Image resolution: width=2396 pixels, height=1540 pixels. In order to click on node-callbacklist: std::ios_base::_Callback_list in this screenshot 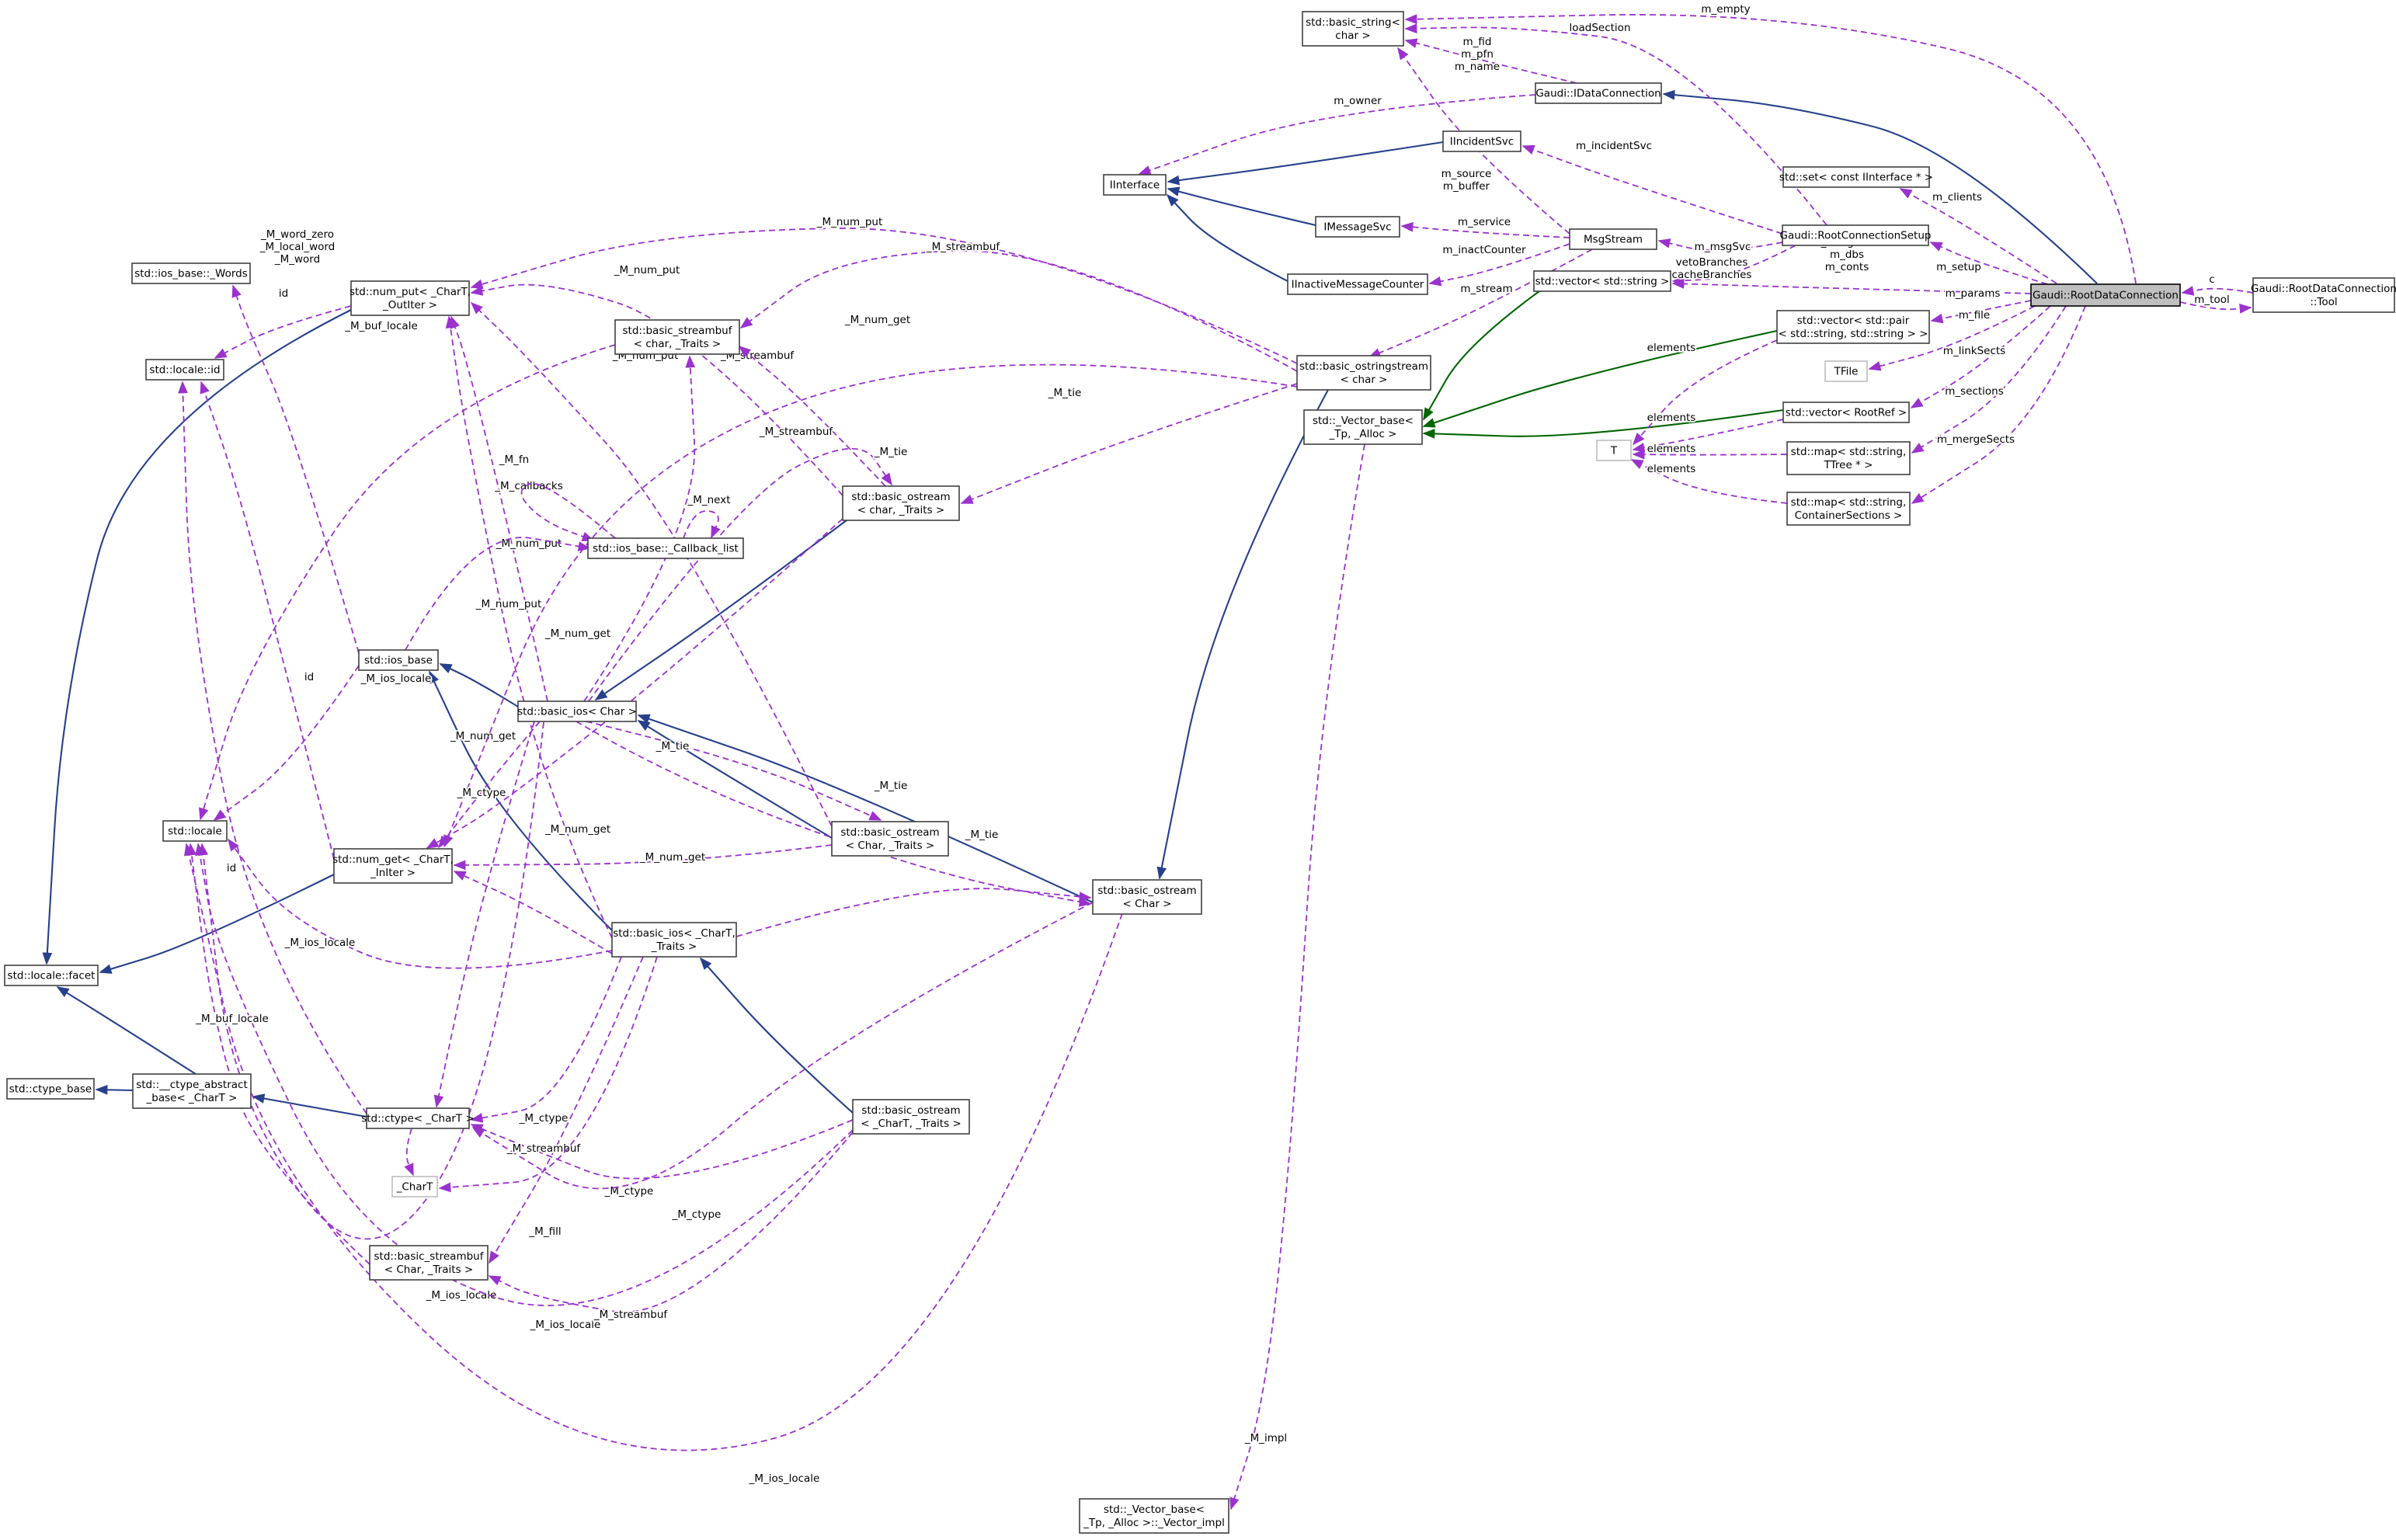, I will do `click(665, 548)`.